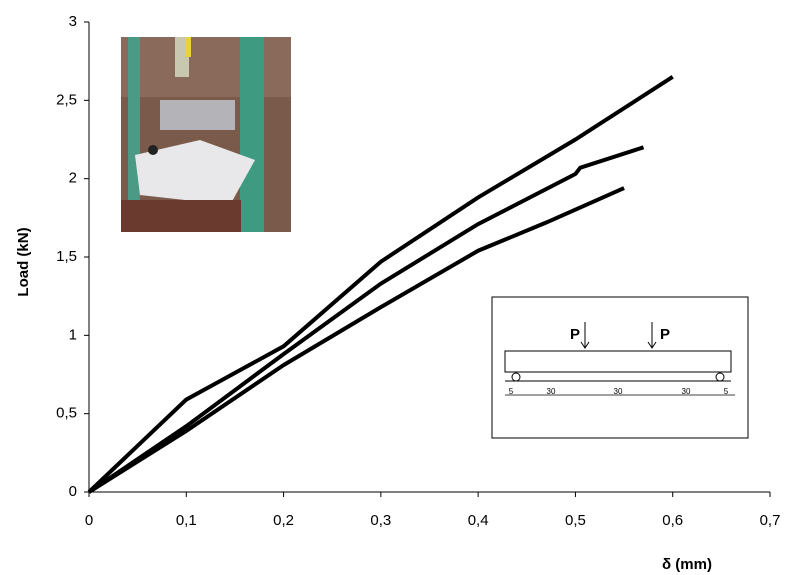  I want to click on x-tick-label: 0,1, so click(186, 520).